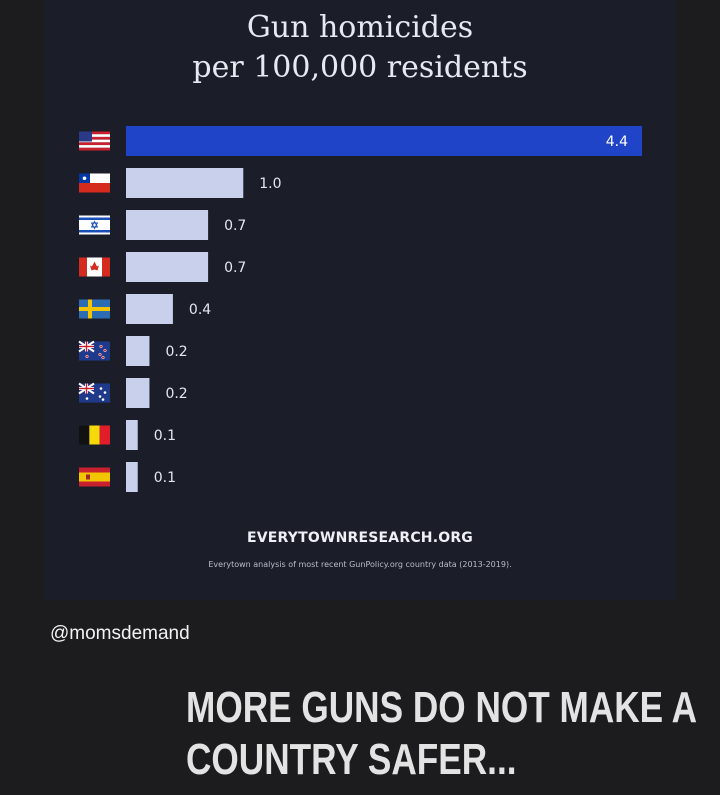 This screenshot has width=720, height=795. I want to click on value-label-sweden: 0.4, so click(200, 310).